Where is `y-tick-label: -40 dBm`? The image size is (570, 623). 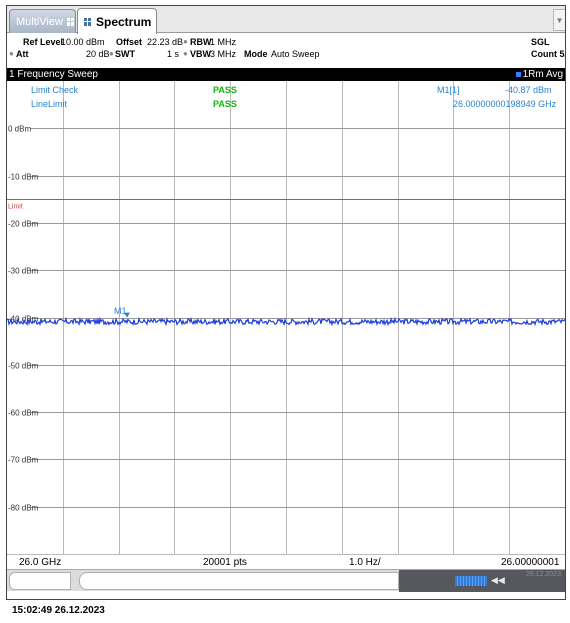 y-tick-label: -40 dBm is located at coordinates (23, 319).